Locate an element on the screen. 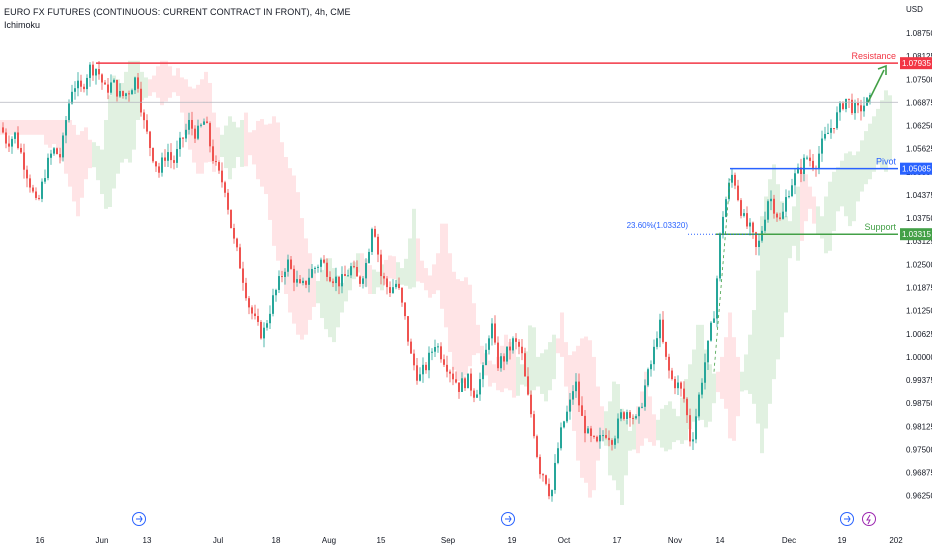 The image size is (932, 555). event-icon-circle is located at coordinates (869, 519).